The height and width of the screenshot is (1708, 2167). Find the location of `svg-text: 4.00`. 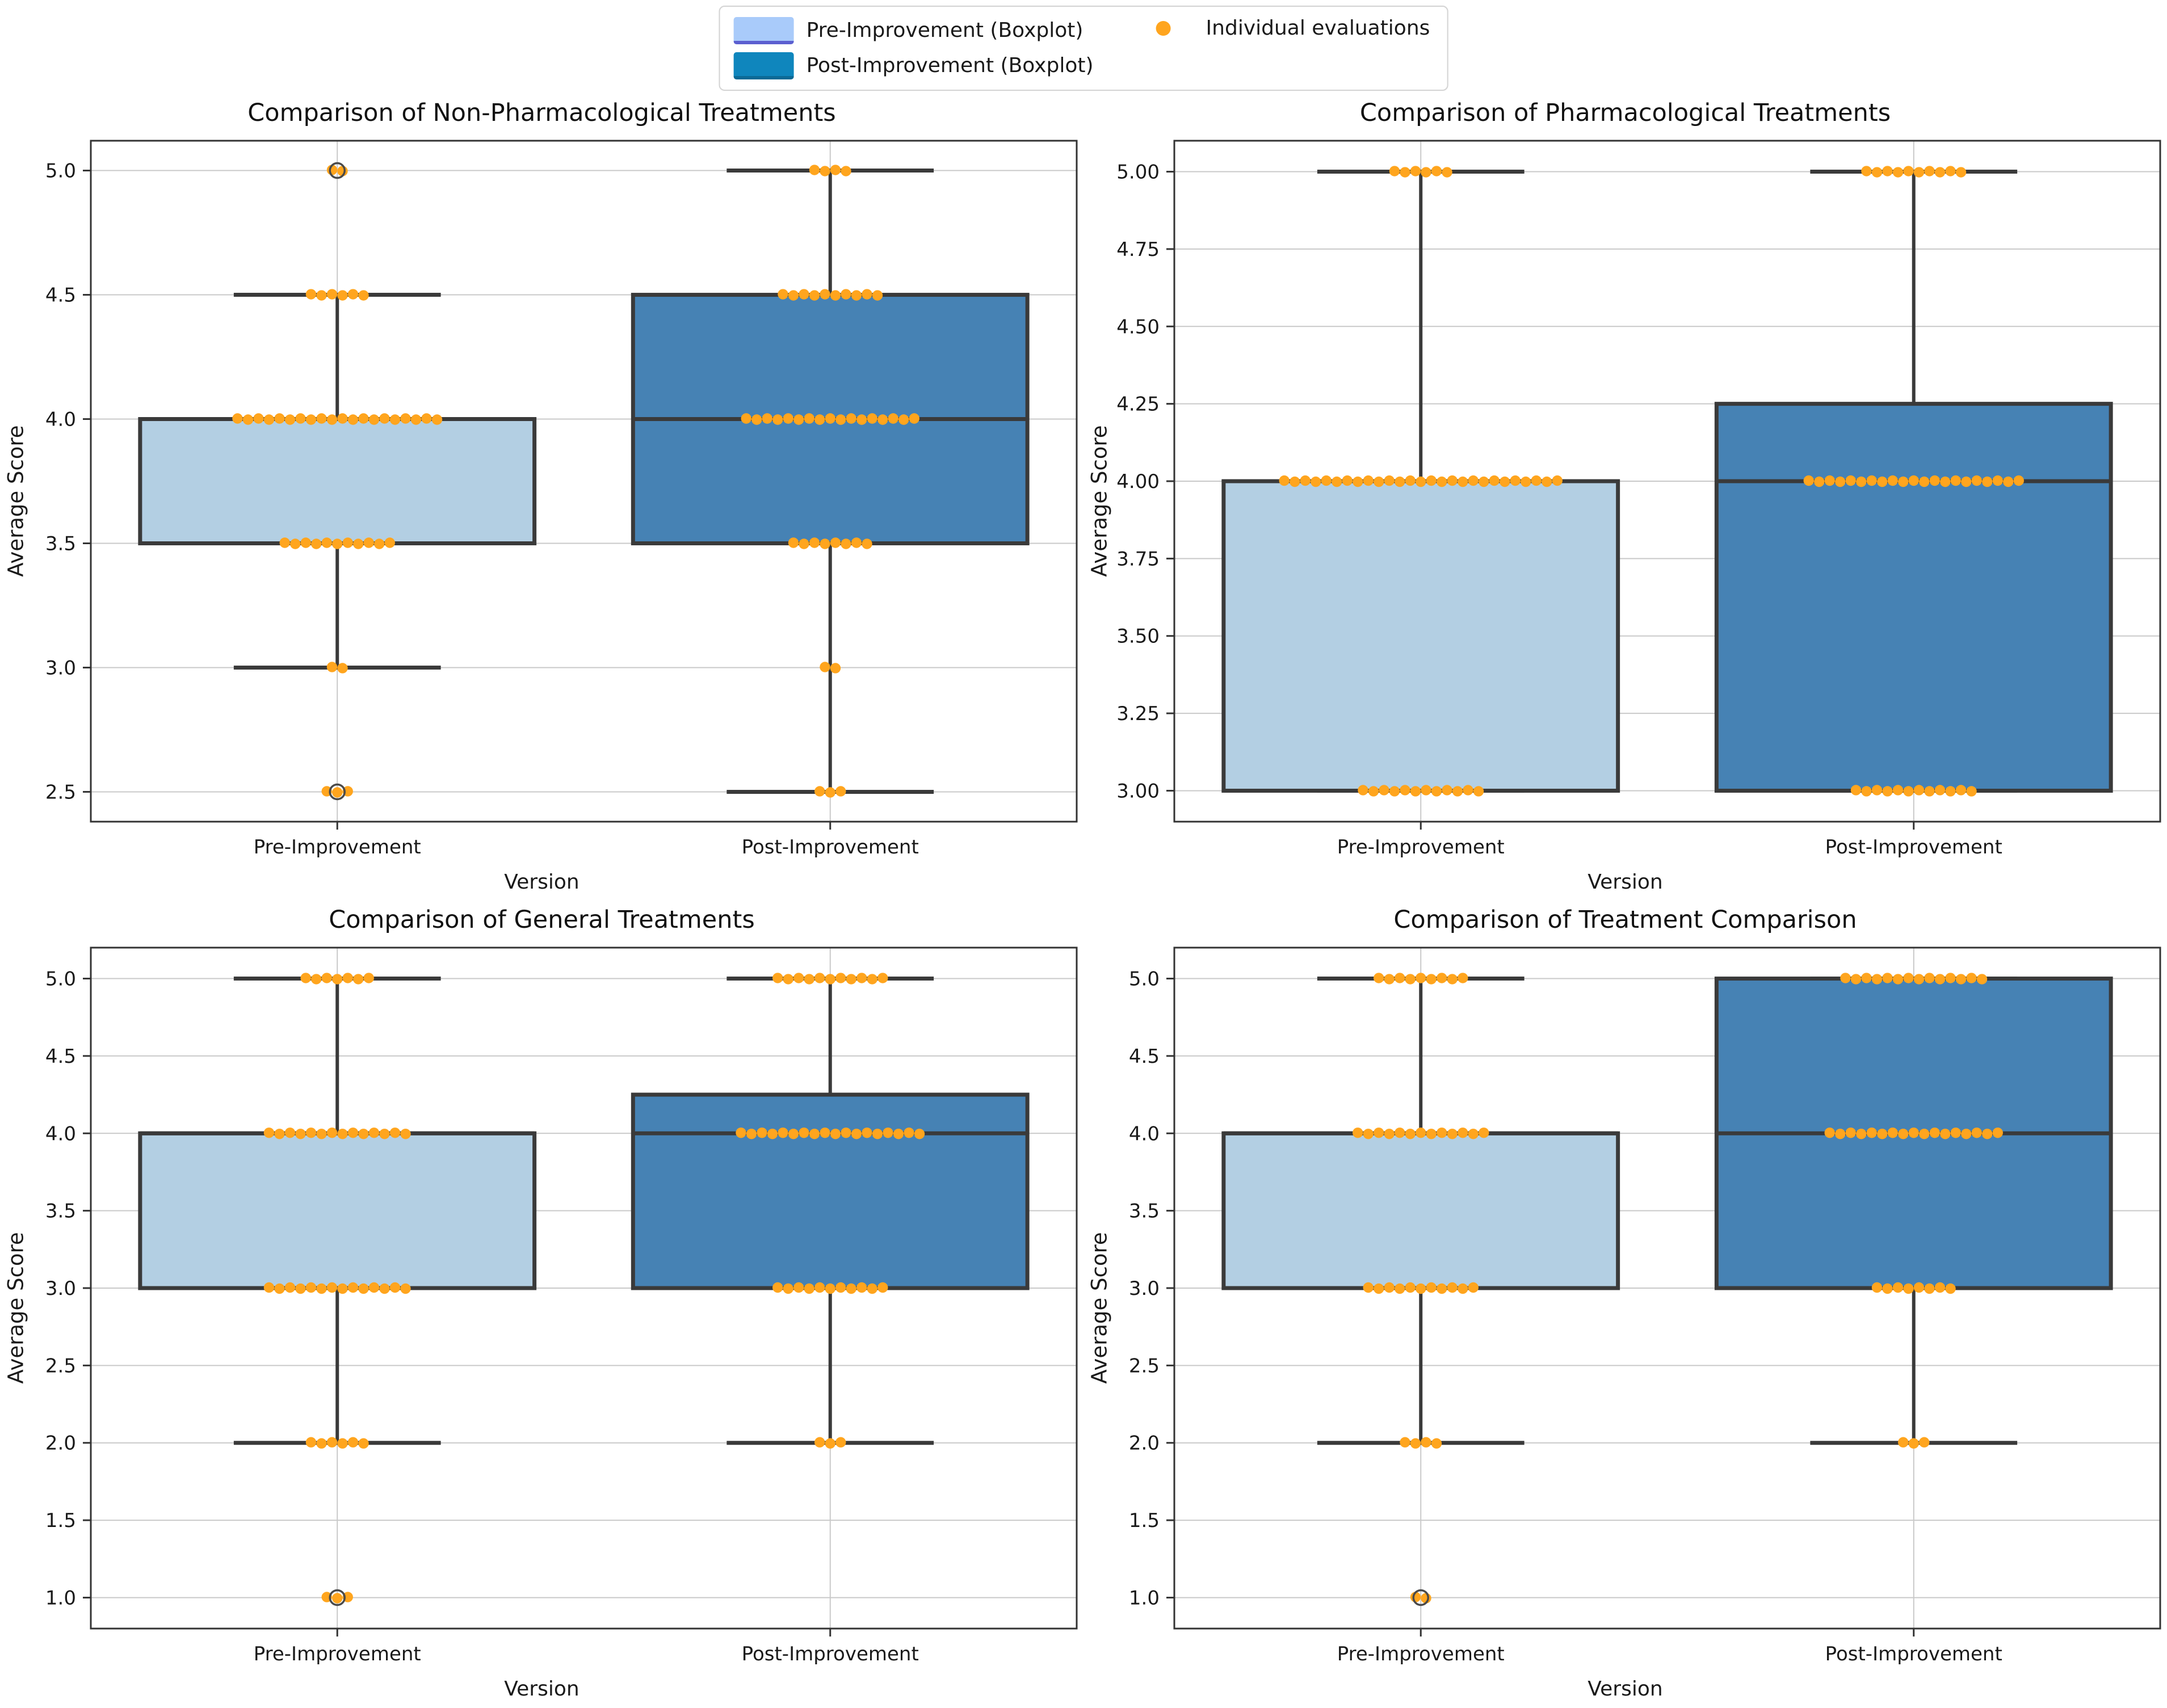

svg-text: 4.00 is located at coordinates (1138, 481).